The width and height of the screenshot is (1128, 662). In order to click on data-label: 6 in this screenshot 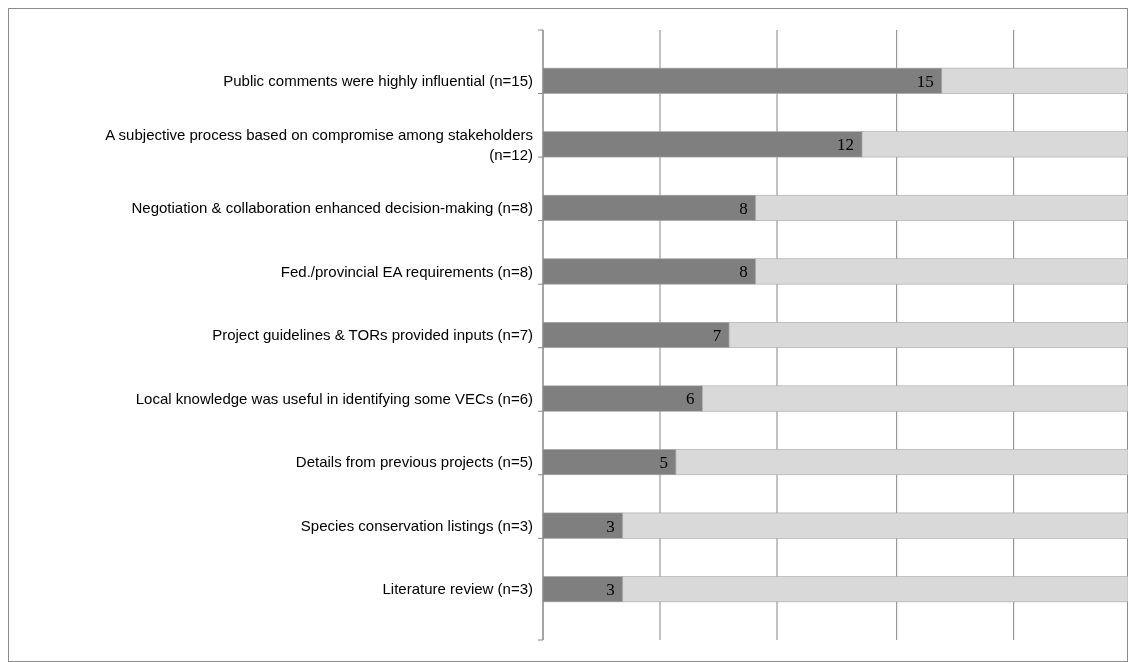, I will do `click(690, 399)`.